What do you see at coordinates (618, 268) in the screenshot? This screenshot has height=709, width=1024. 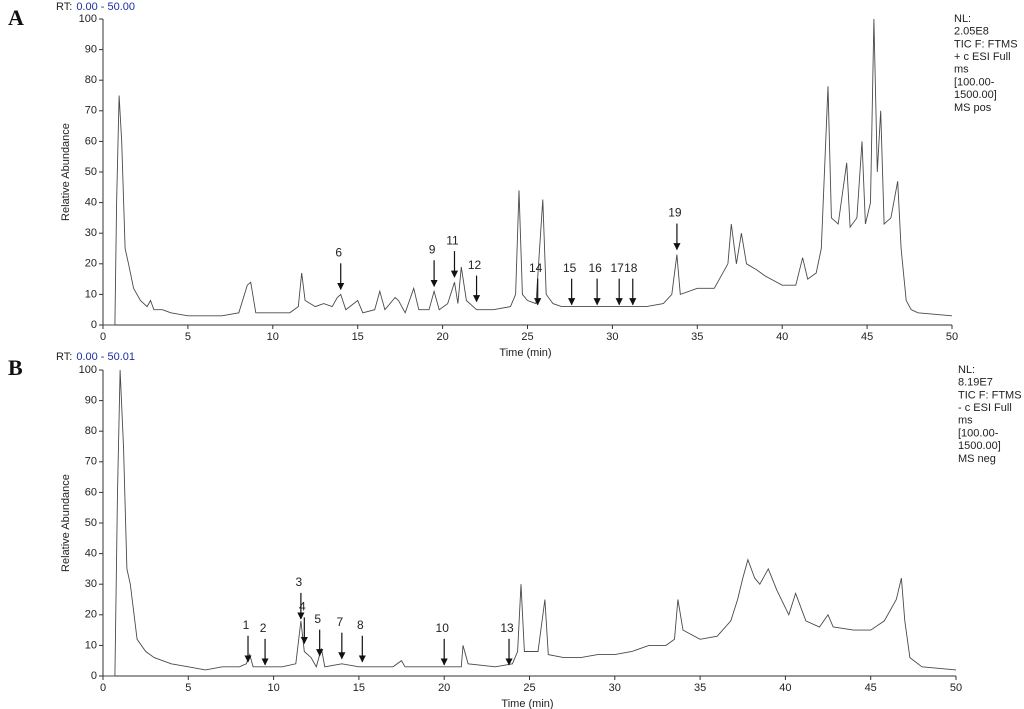 I see `annotation-label: 17` at bounding box center [618, 268].